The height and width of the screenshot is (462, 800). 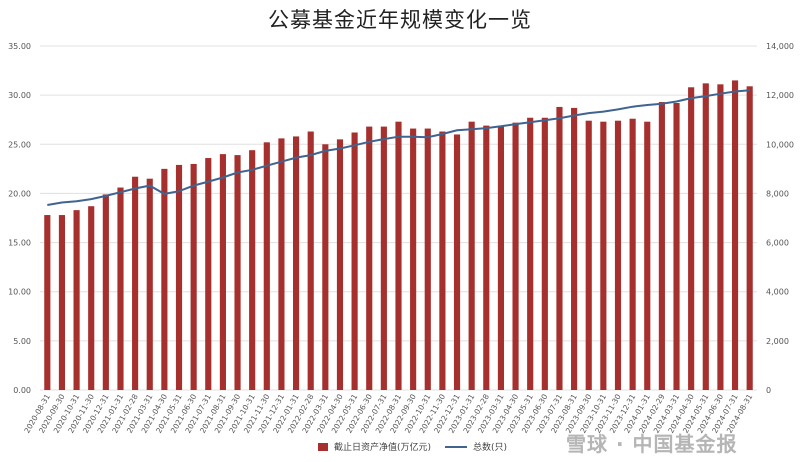 I want to click on right-axis-ticks: 0 2,000 4,000 6,000 8,000 10,000 12,000 14,000, so click(x=780, y=218).